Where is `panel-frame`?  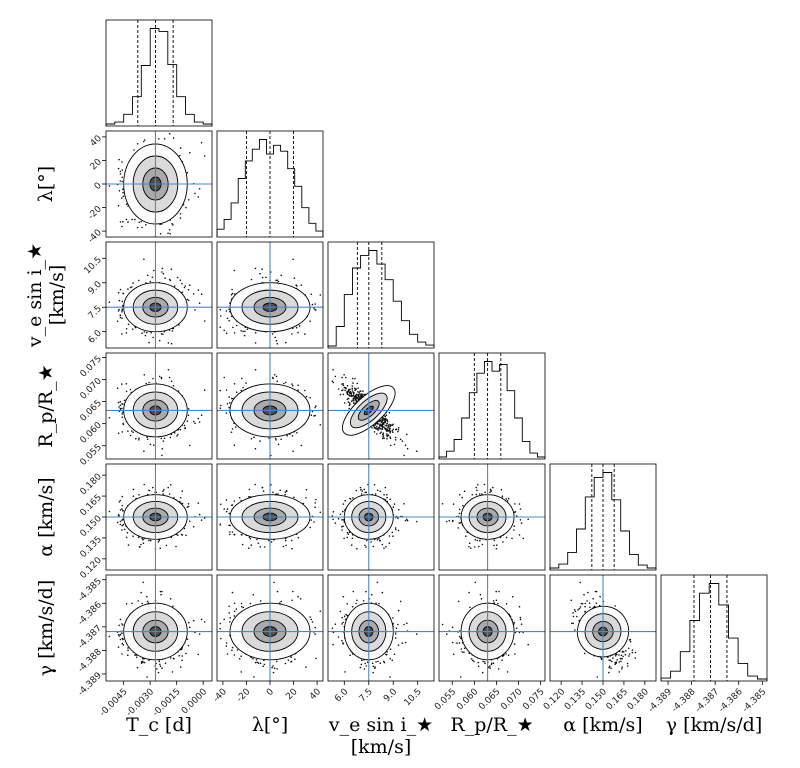 panel-frame is located at coordinates (159, 73).